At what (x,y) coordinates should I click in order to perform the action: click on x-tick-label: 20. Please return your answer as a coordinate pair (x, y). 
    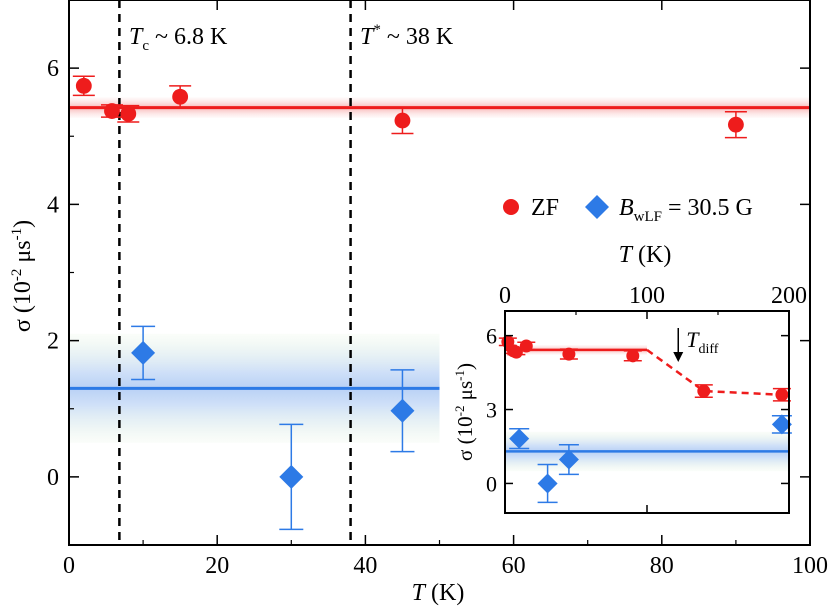
    Looking at the image, I should click on (217, 566).